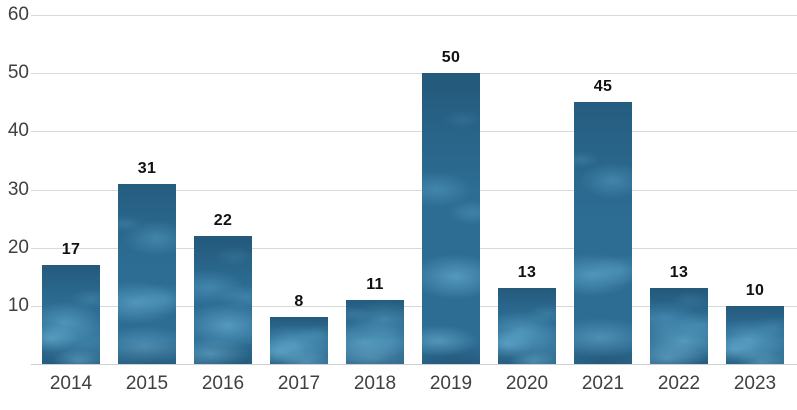  What do you see at coordinates (18, 247) in the screenshot?
I see `y-tick-label: 20` at bounding box center [18, 247].